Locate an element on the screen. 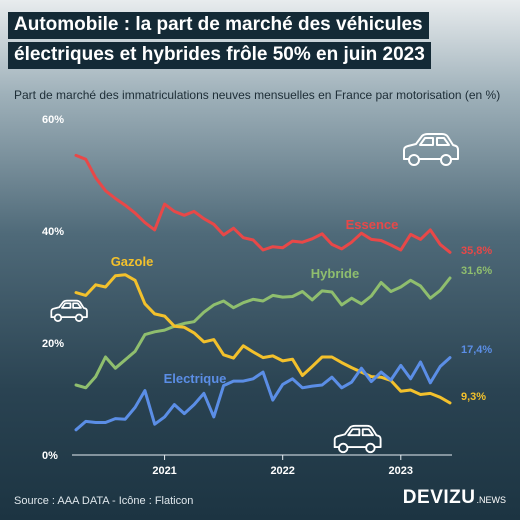 This screenshot has width=520, height=520. y-tick-label: 20% is located at coordinates (53, 344).